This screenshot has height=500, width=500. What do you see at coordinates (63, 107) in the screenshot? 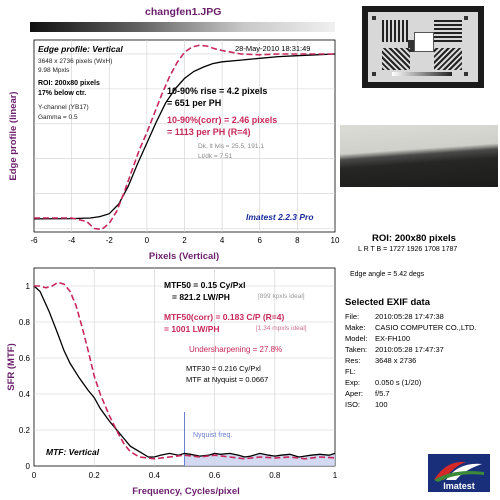
I see `channel-info-1: Y-channel (YB17)` at bounding box center [63, 107].